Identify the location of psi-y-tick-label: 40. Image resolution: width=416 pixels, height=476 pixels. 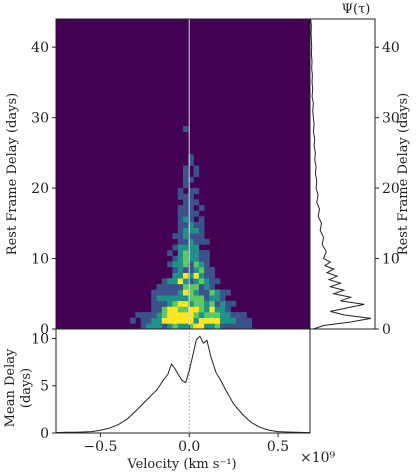
(391, 48).